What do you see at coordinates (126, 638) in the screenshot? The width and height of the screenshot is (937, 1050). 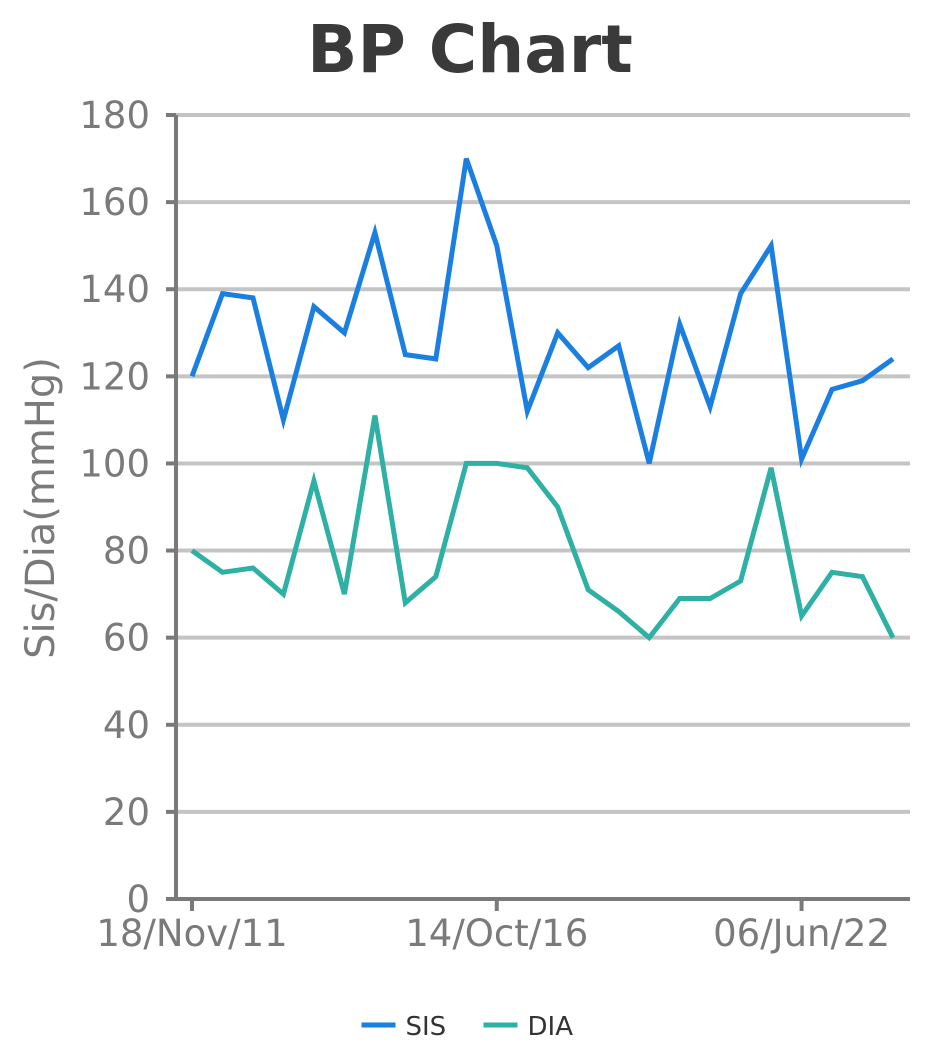 I see `y-tick-label: 60` at bounding box center [126, 638].